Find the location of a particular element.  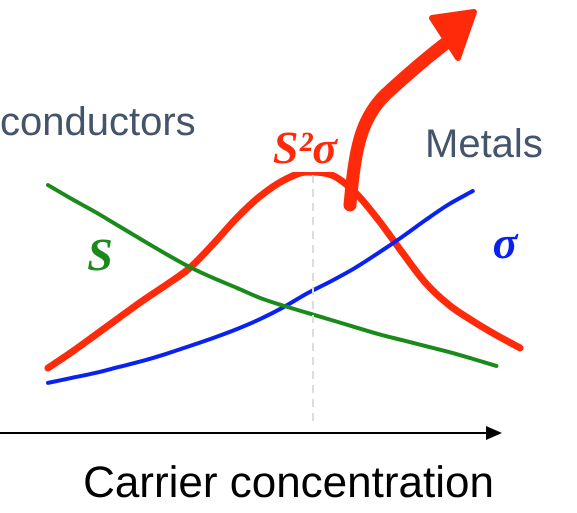

text: Metals is located at coordinates (484, 144).